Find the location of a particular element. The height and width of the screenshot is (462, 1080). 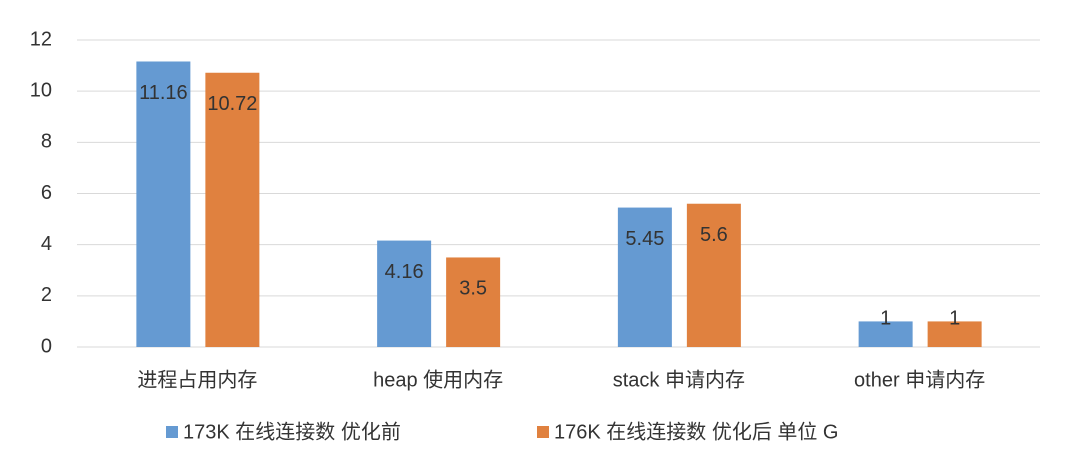

data-label: 5.6 is located at coordinates (714, 235).